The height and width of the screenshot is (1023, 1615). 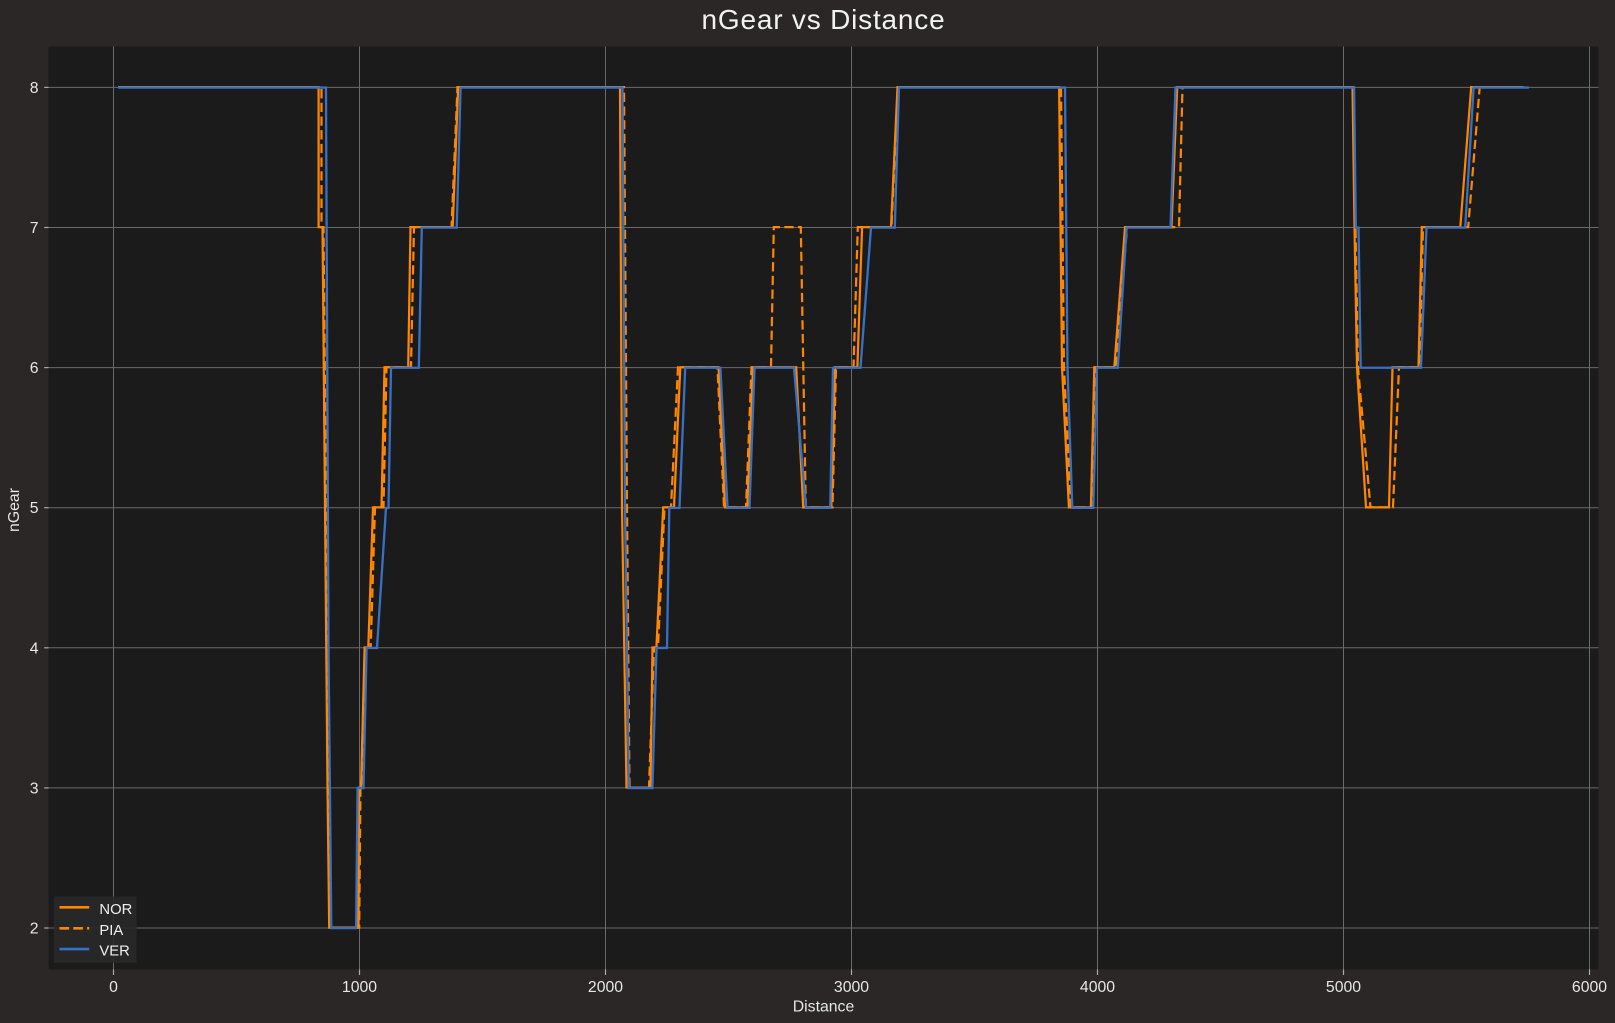 What do you see at coordinates (824, 19) in the screenshot?
I see `svg-text: nGear vs Distance` at bounding box center [824, 19].